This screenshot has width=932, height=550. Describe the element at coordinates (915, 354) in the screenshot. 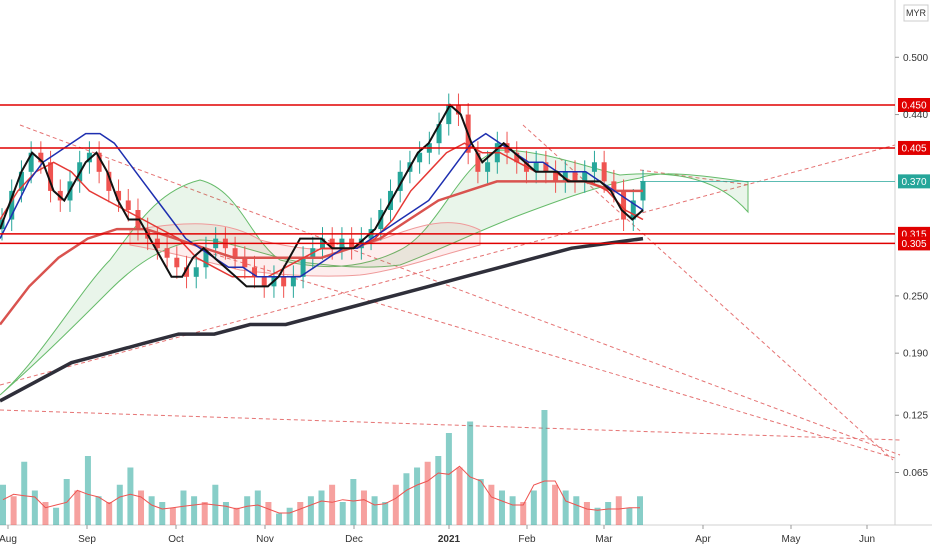

I see `y-tick-label: 0.190` at that location.